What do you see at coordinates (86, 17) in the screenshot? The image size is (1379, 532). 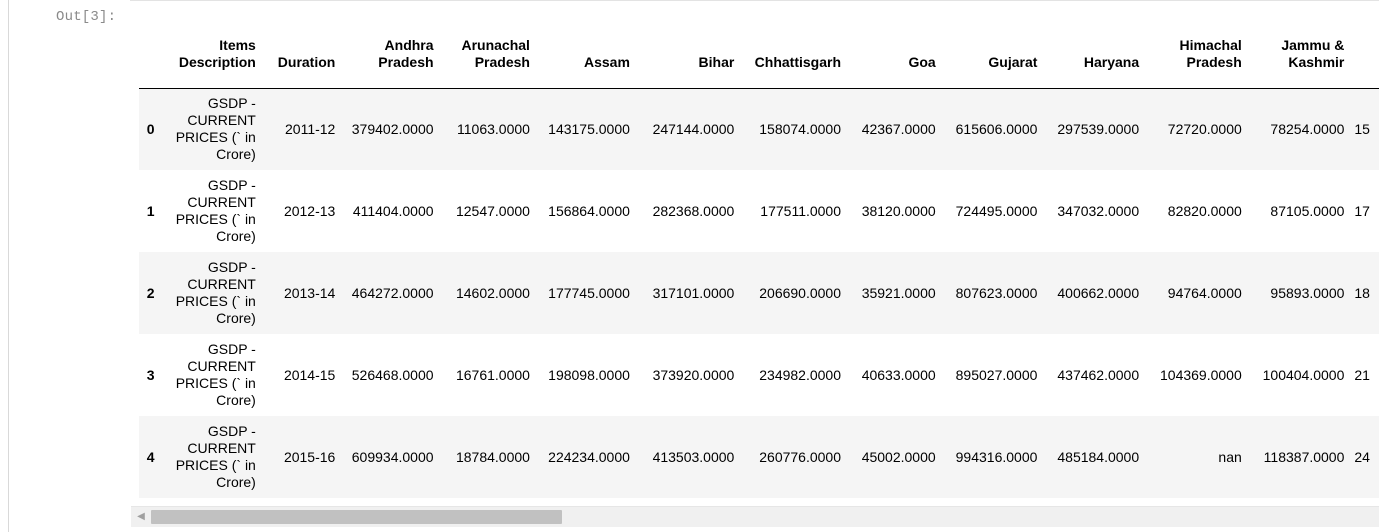 I see `output-prompt: Out[3]:` at bounding box center [86, 17].